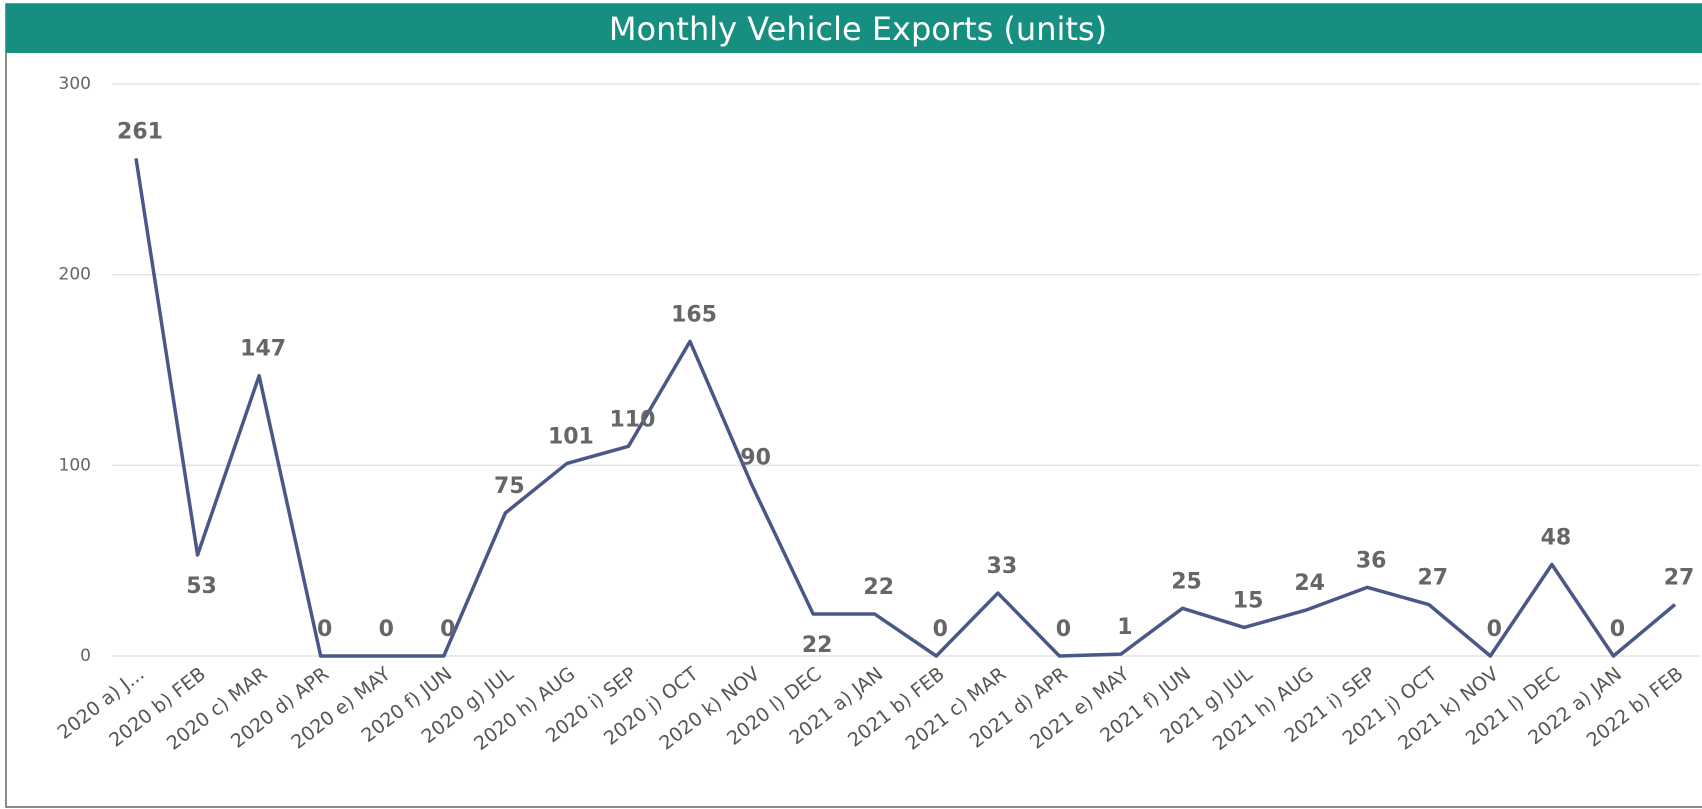  What do you see at coordinates (1248, 600) in the screenshot?
I see `data-label: 15` at bounding box center [1248, 600].